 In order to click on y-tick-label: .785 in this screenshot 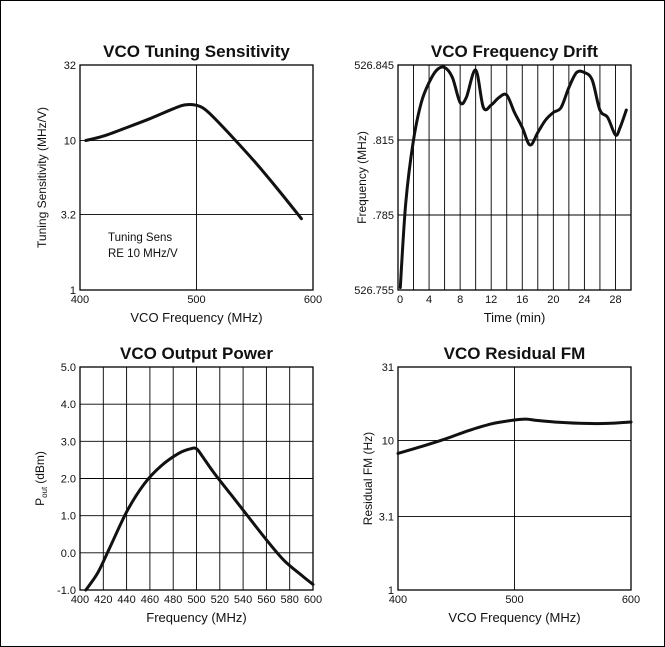, I will do `click(383, 216)`.